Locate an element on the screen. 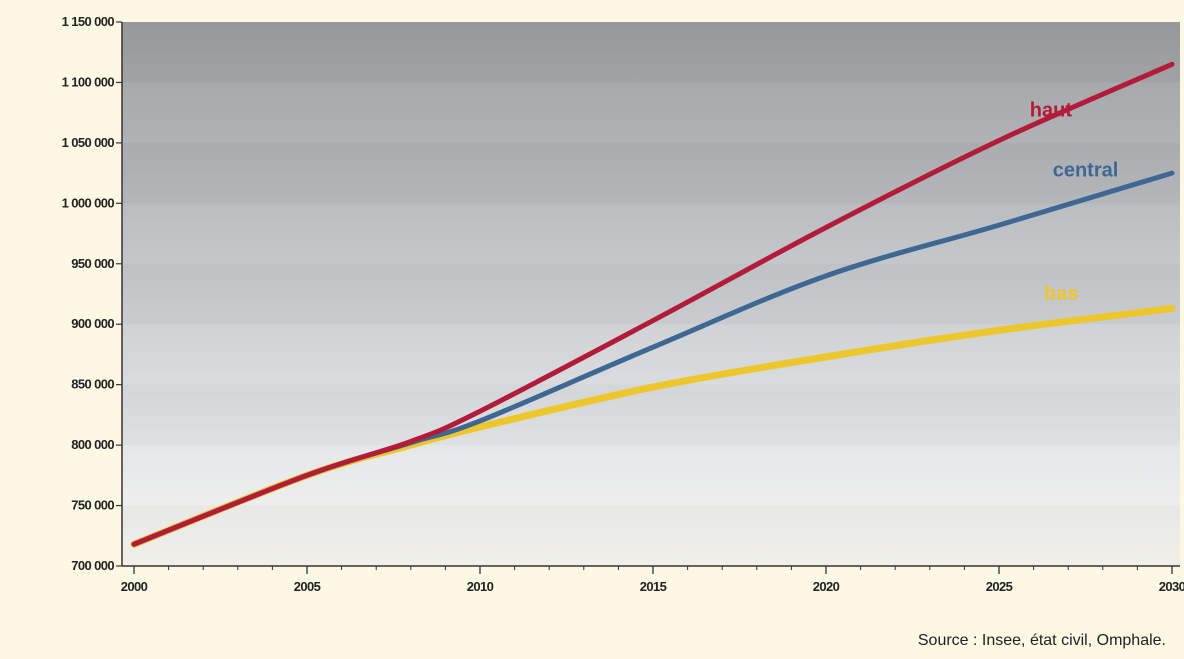 Image resolution: width=1184 pixels, height=659 pixels. series-label-central: central is located at coordinates (1086, 171).